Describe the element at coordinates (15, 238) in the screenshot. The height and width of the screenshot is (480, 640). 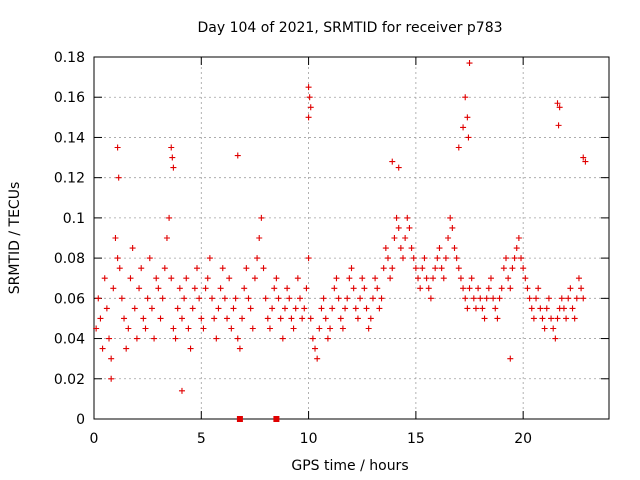
I see `y-axis-label: SRMTID / TECUs` at that location.